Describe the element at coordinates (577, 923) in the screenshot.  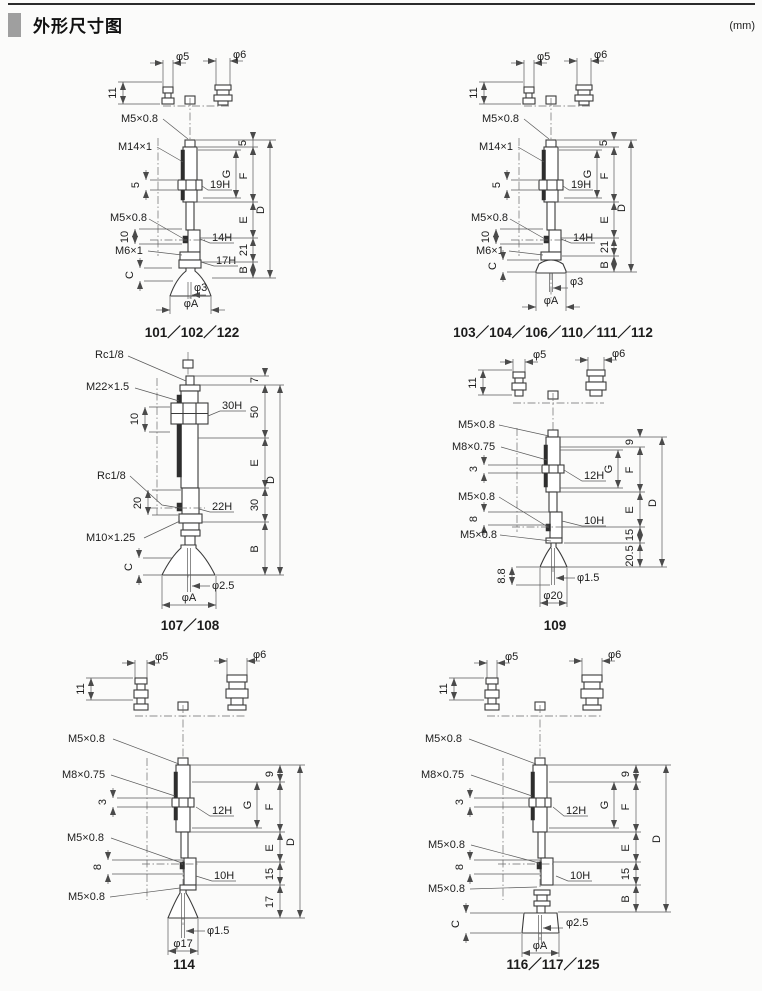
I see `phi25-label: φ2.5` at that location.